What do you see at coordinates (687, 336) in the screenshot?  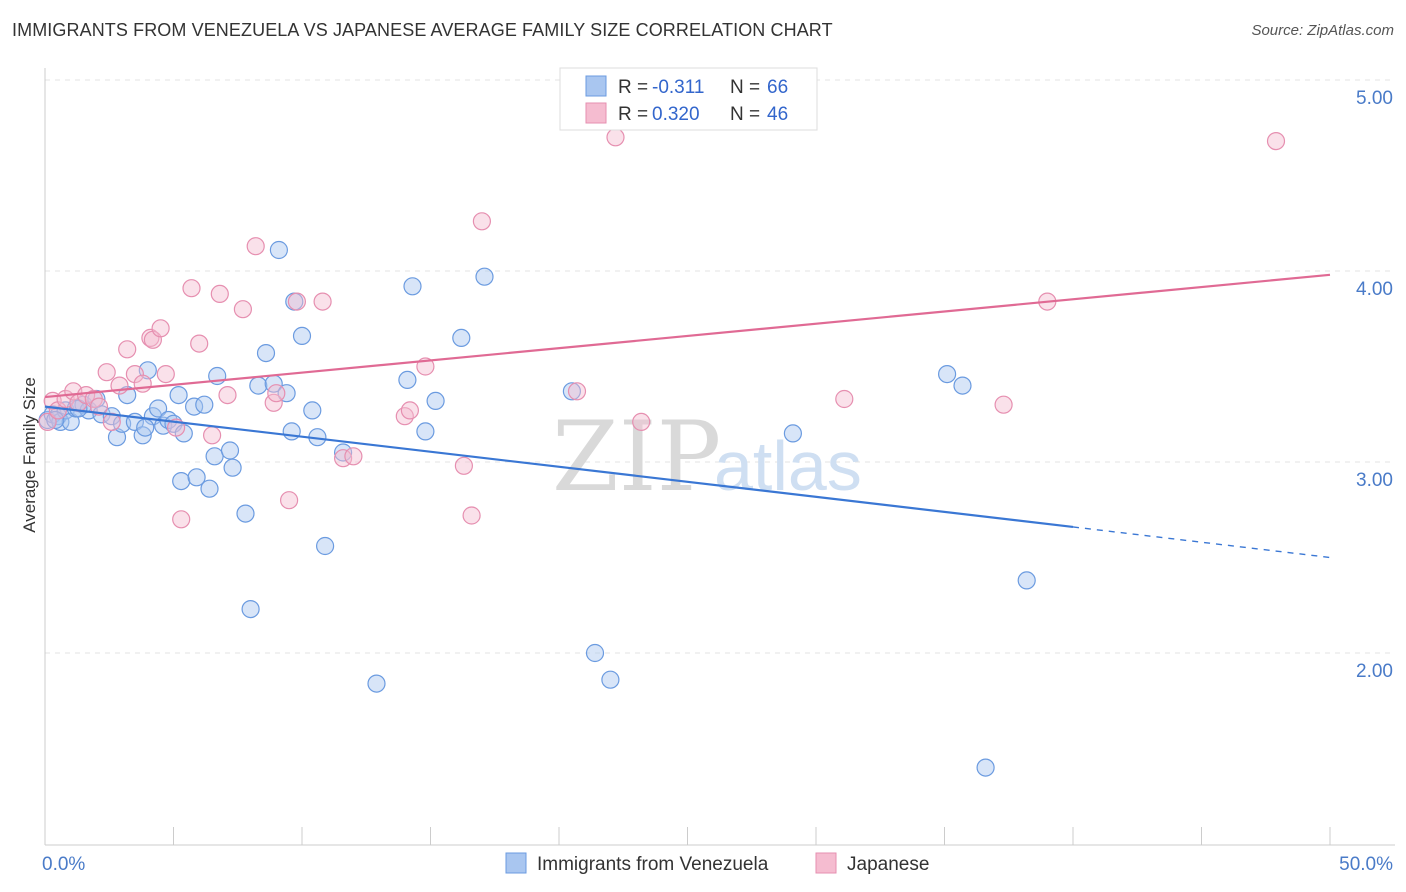 I see `trend-line-japanese` at bounding box center [687, 336].